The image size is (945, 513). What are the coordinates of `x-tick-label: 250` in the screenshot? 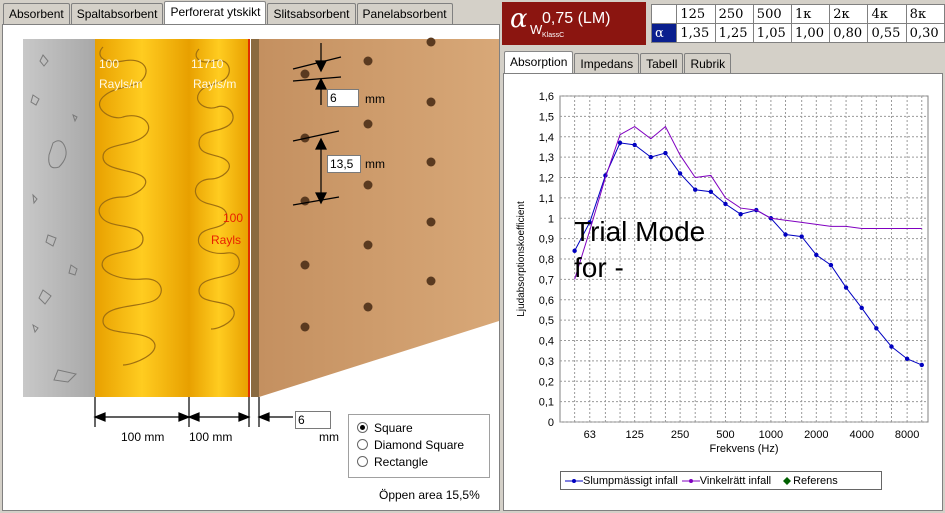 It's located at (680, 435).